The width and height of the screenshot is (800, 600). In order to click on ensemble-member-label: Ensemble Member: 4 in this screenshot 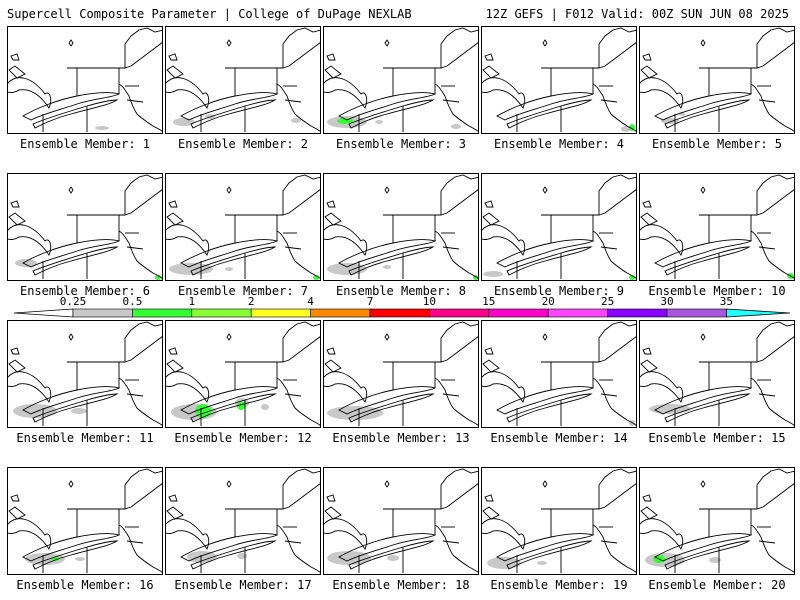, I will do `click(559, 144)`.